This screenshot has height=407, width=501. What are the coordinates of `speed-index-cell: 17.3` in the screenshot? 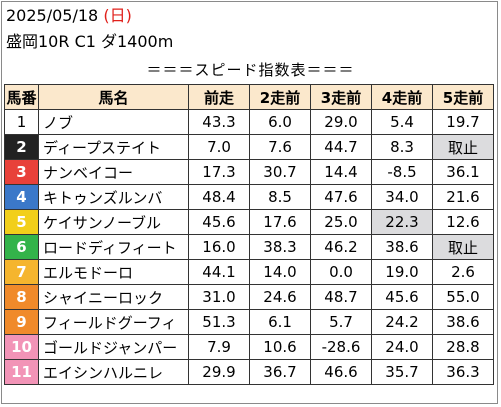 It's located at (219, 172).